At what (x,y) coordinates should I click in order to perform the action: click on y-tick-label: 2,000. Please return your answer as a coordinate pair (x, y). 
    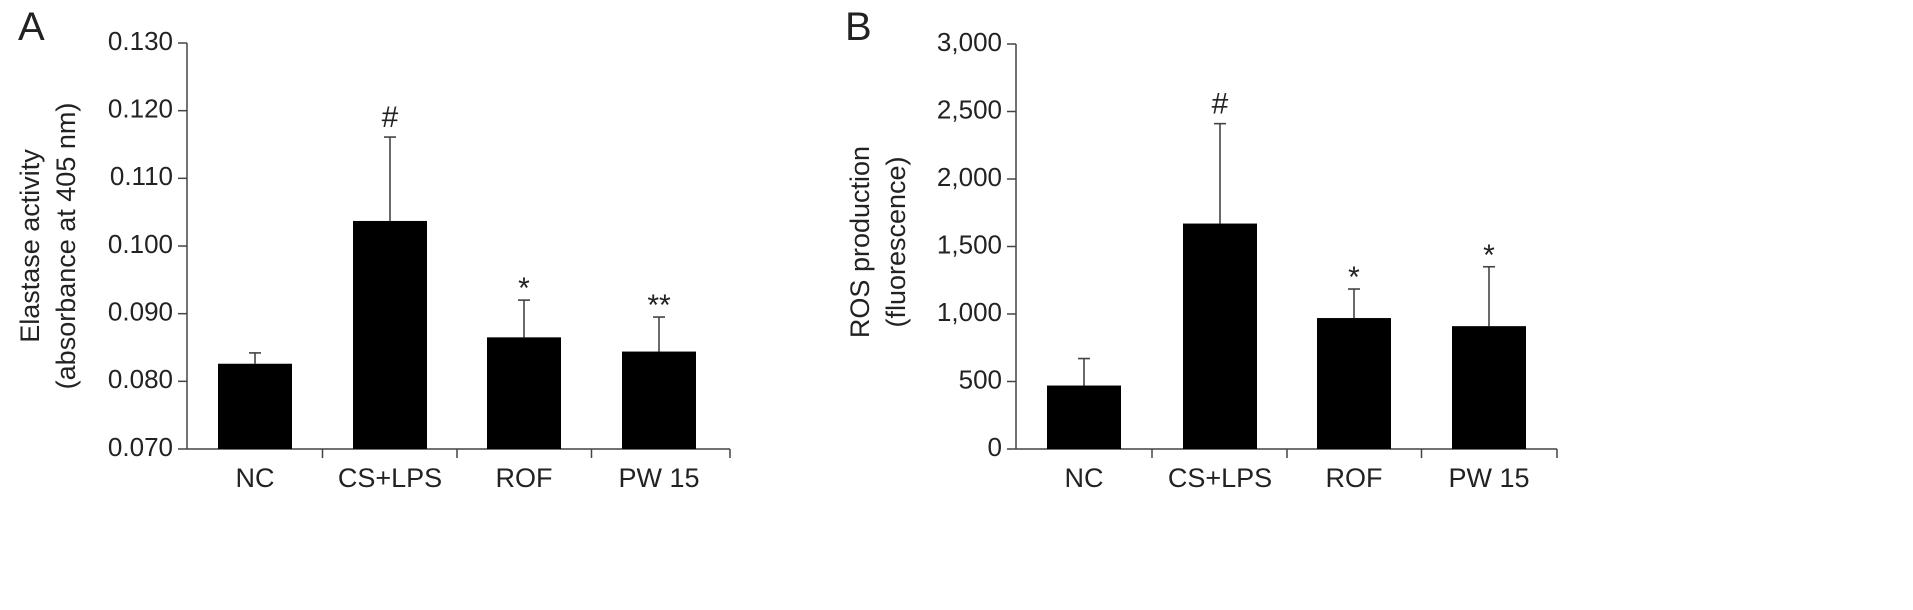
    Looking at the image, I should click on (969, 177).